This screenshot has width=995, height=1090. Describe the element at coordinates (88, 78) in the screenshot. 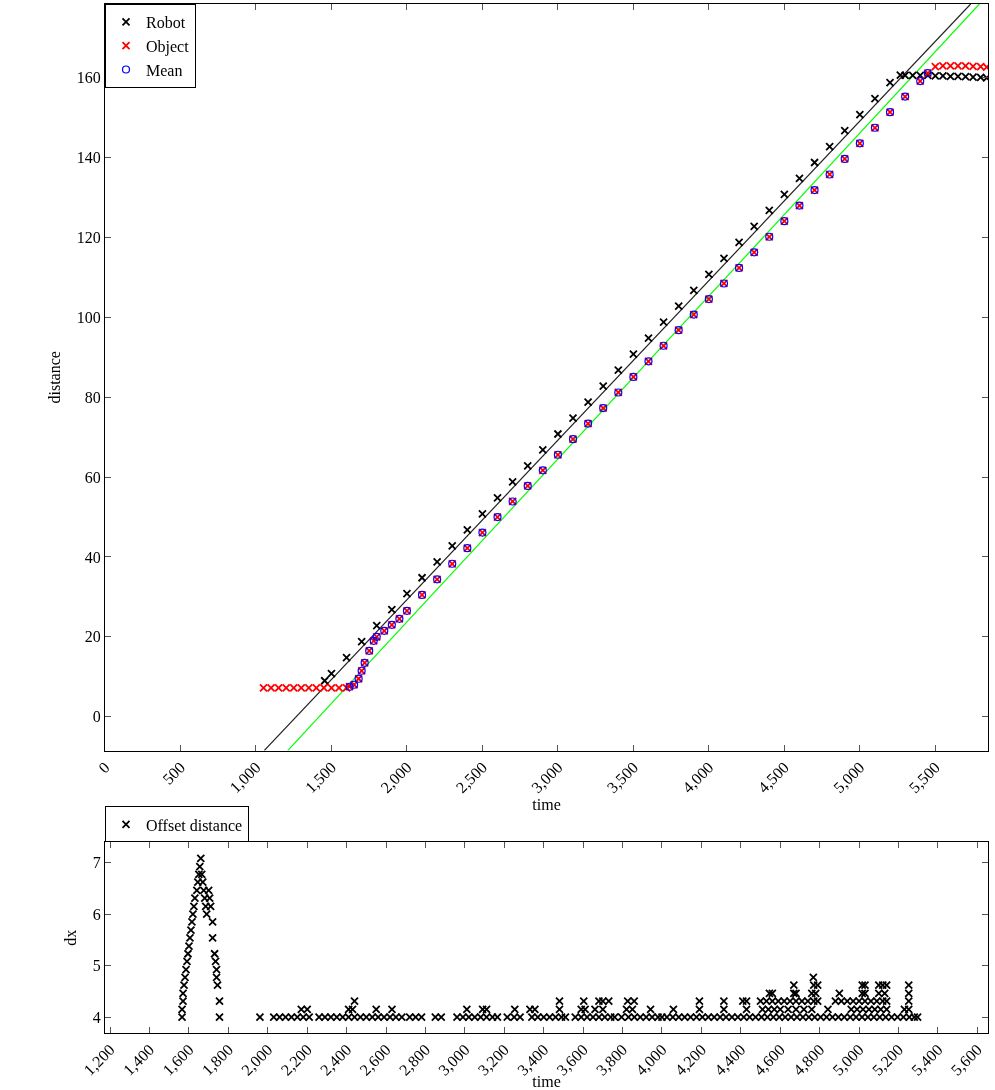

I see `y-tick-label: 160` at that location.